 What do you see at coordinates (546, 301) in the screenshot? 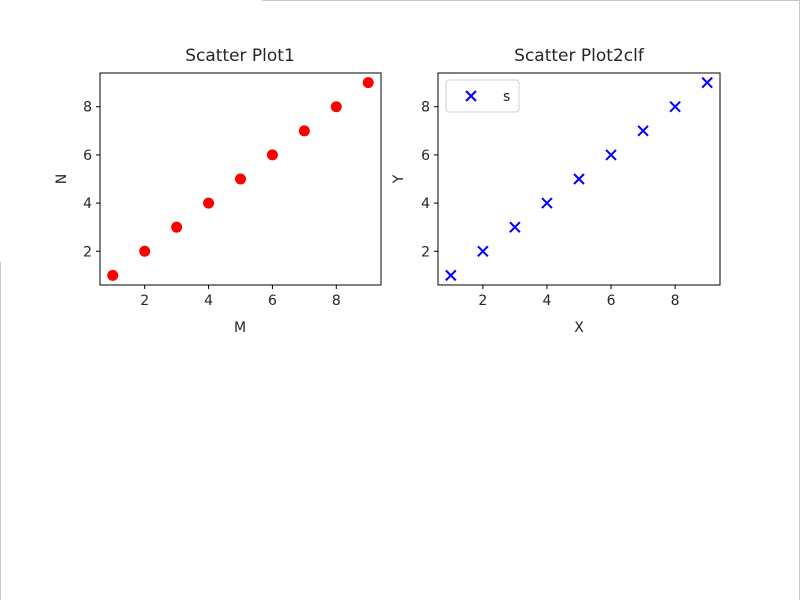
I see `chart-2-xtick-label: 4` at bounding box center [546, 301].